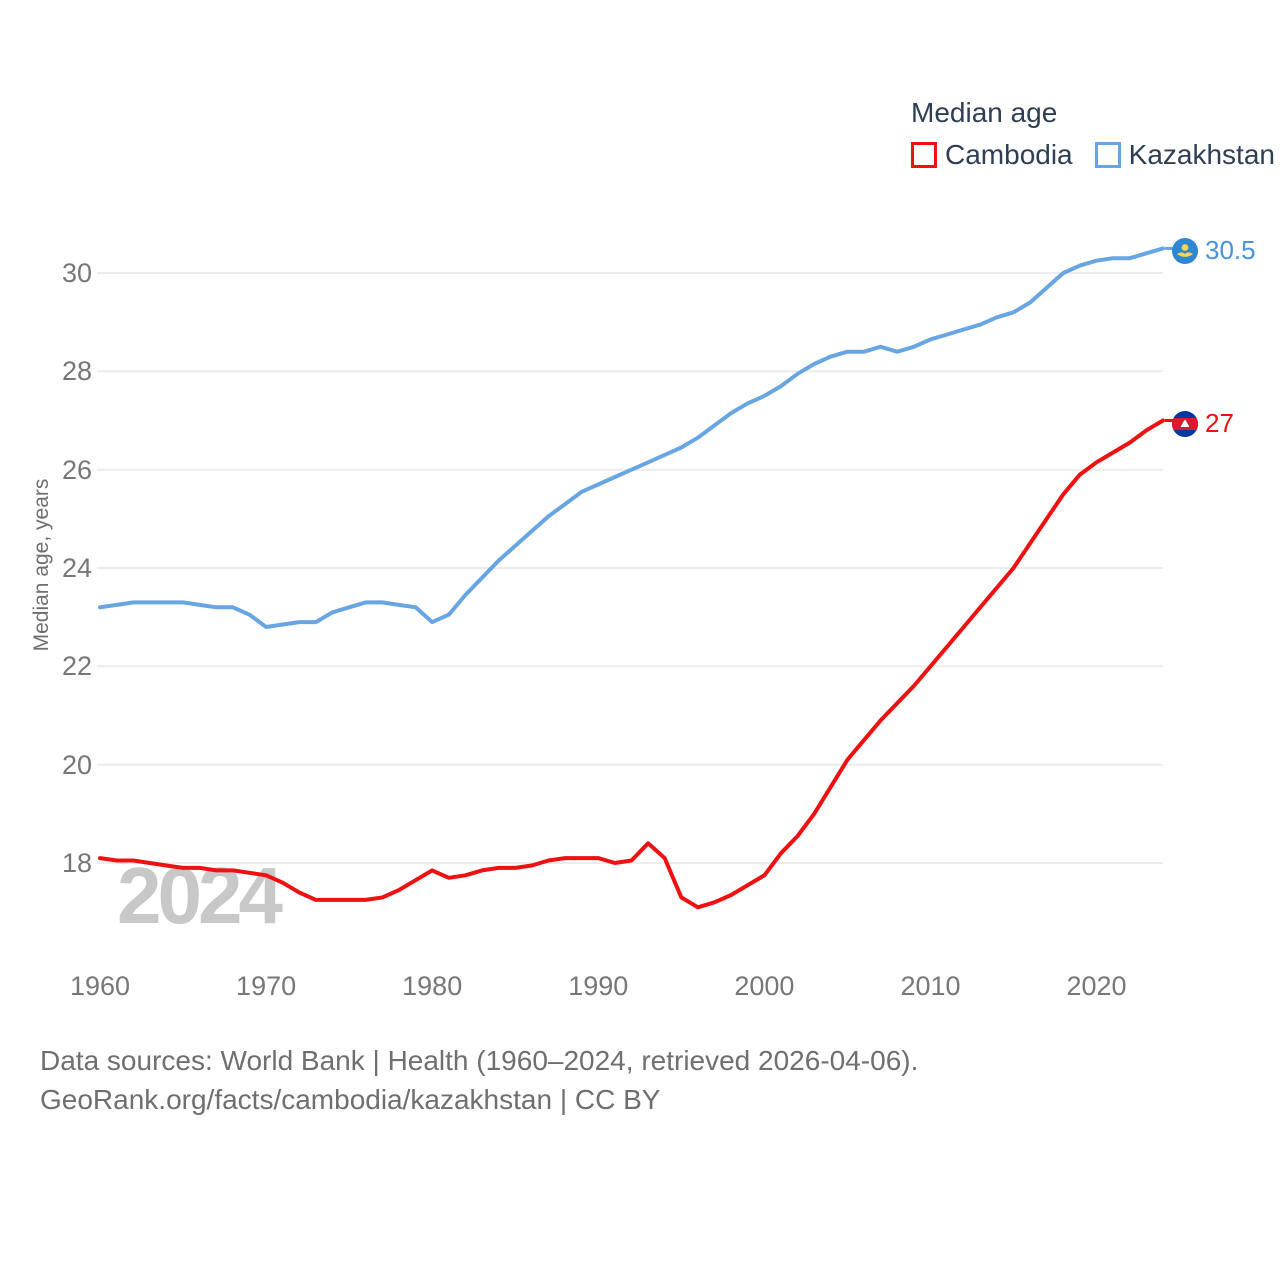 The width and height of the screenshot is (1280, 1280). I want to click on legend-row: Cambodia Kazakhstan, so click(1093, 155).